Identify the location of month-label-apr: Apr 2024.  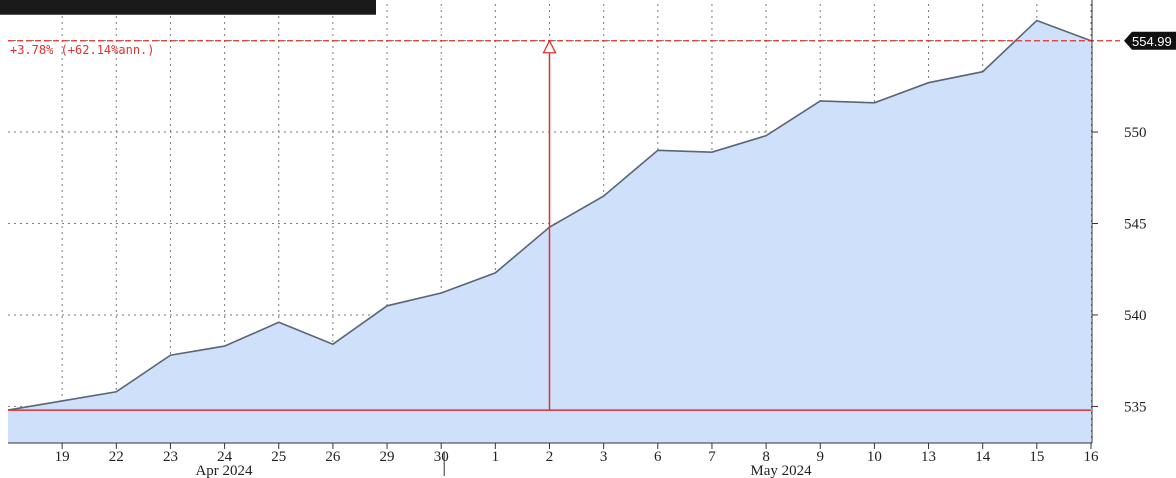
(224, 470).